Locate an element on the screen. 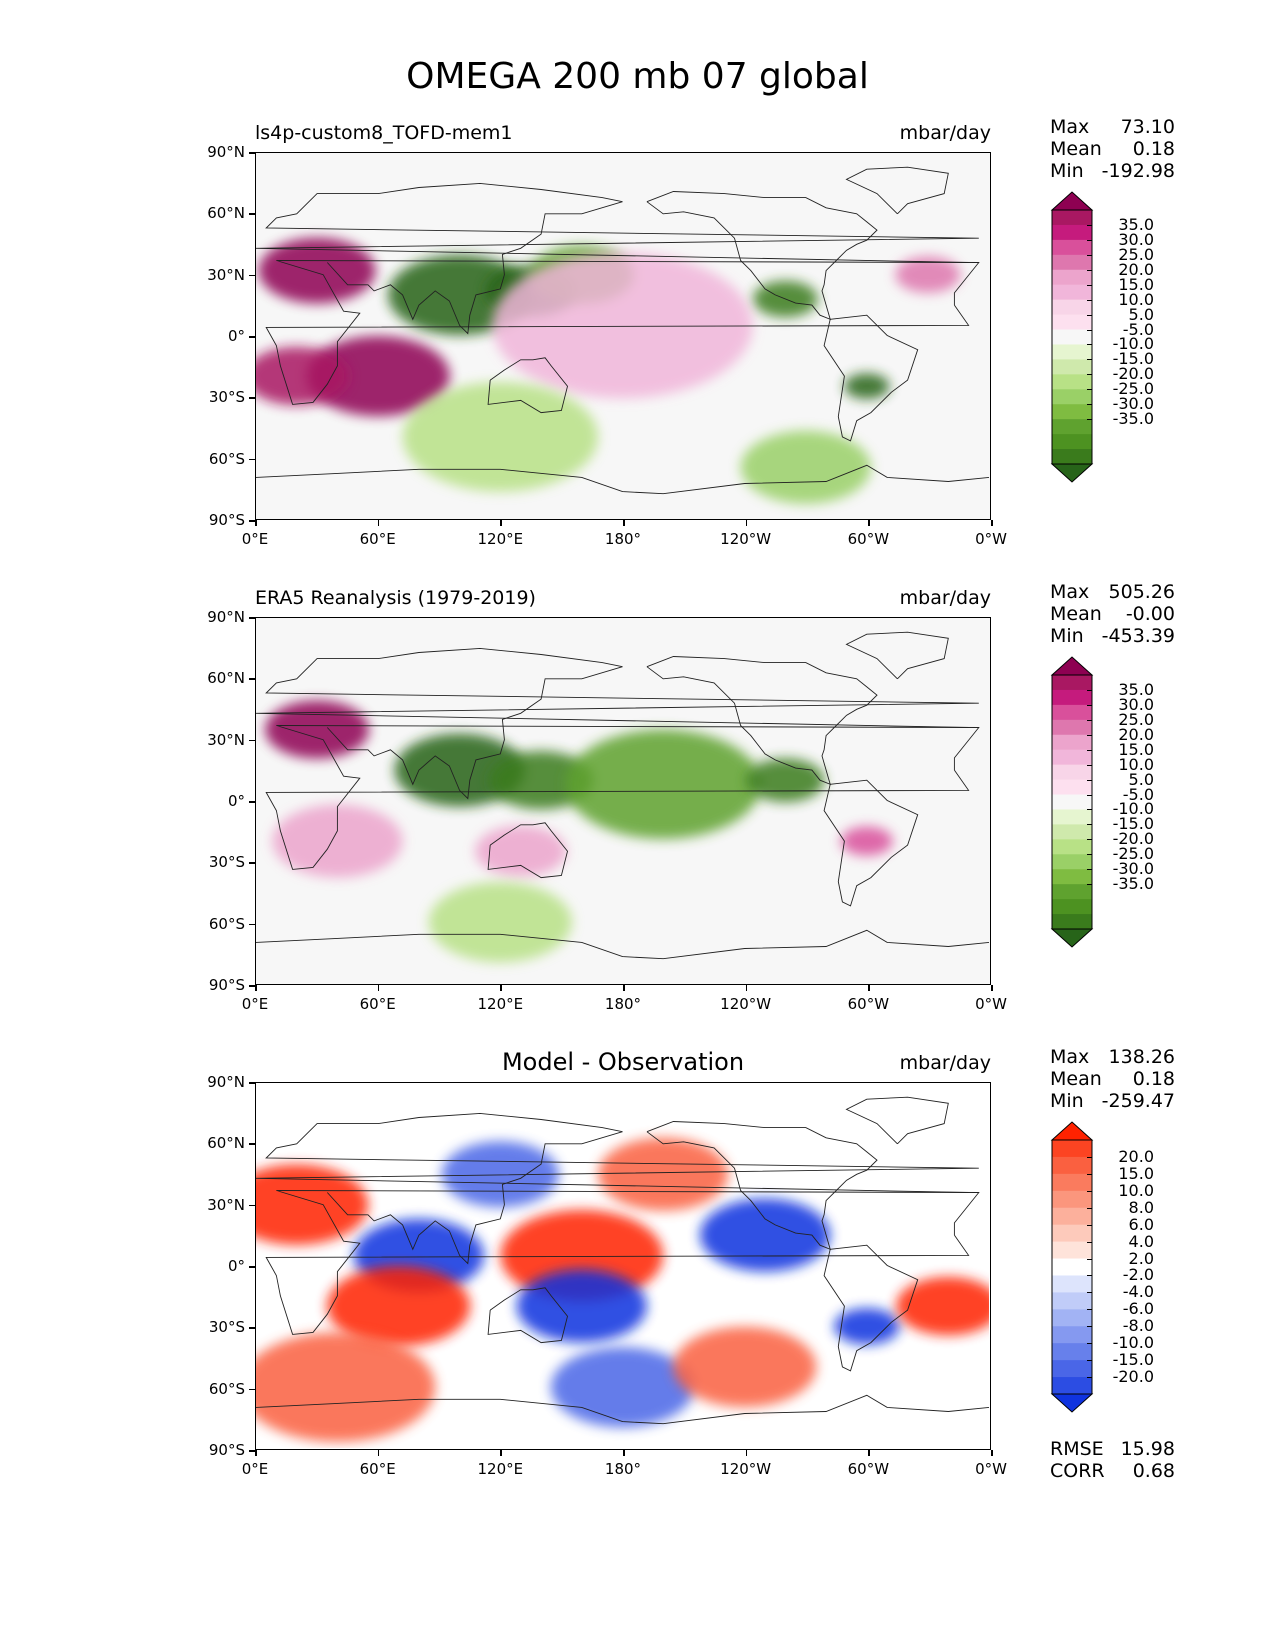  colorbar-label: -5.0 is located at coordinates (1138, 794).